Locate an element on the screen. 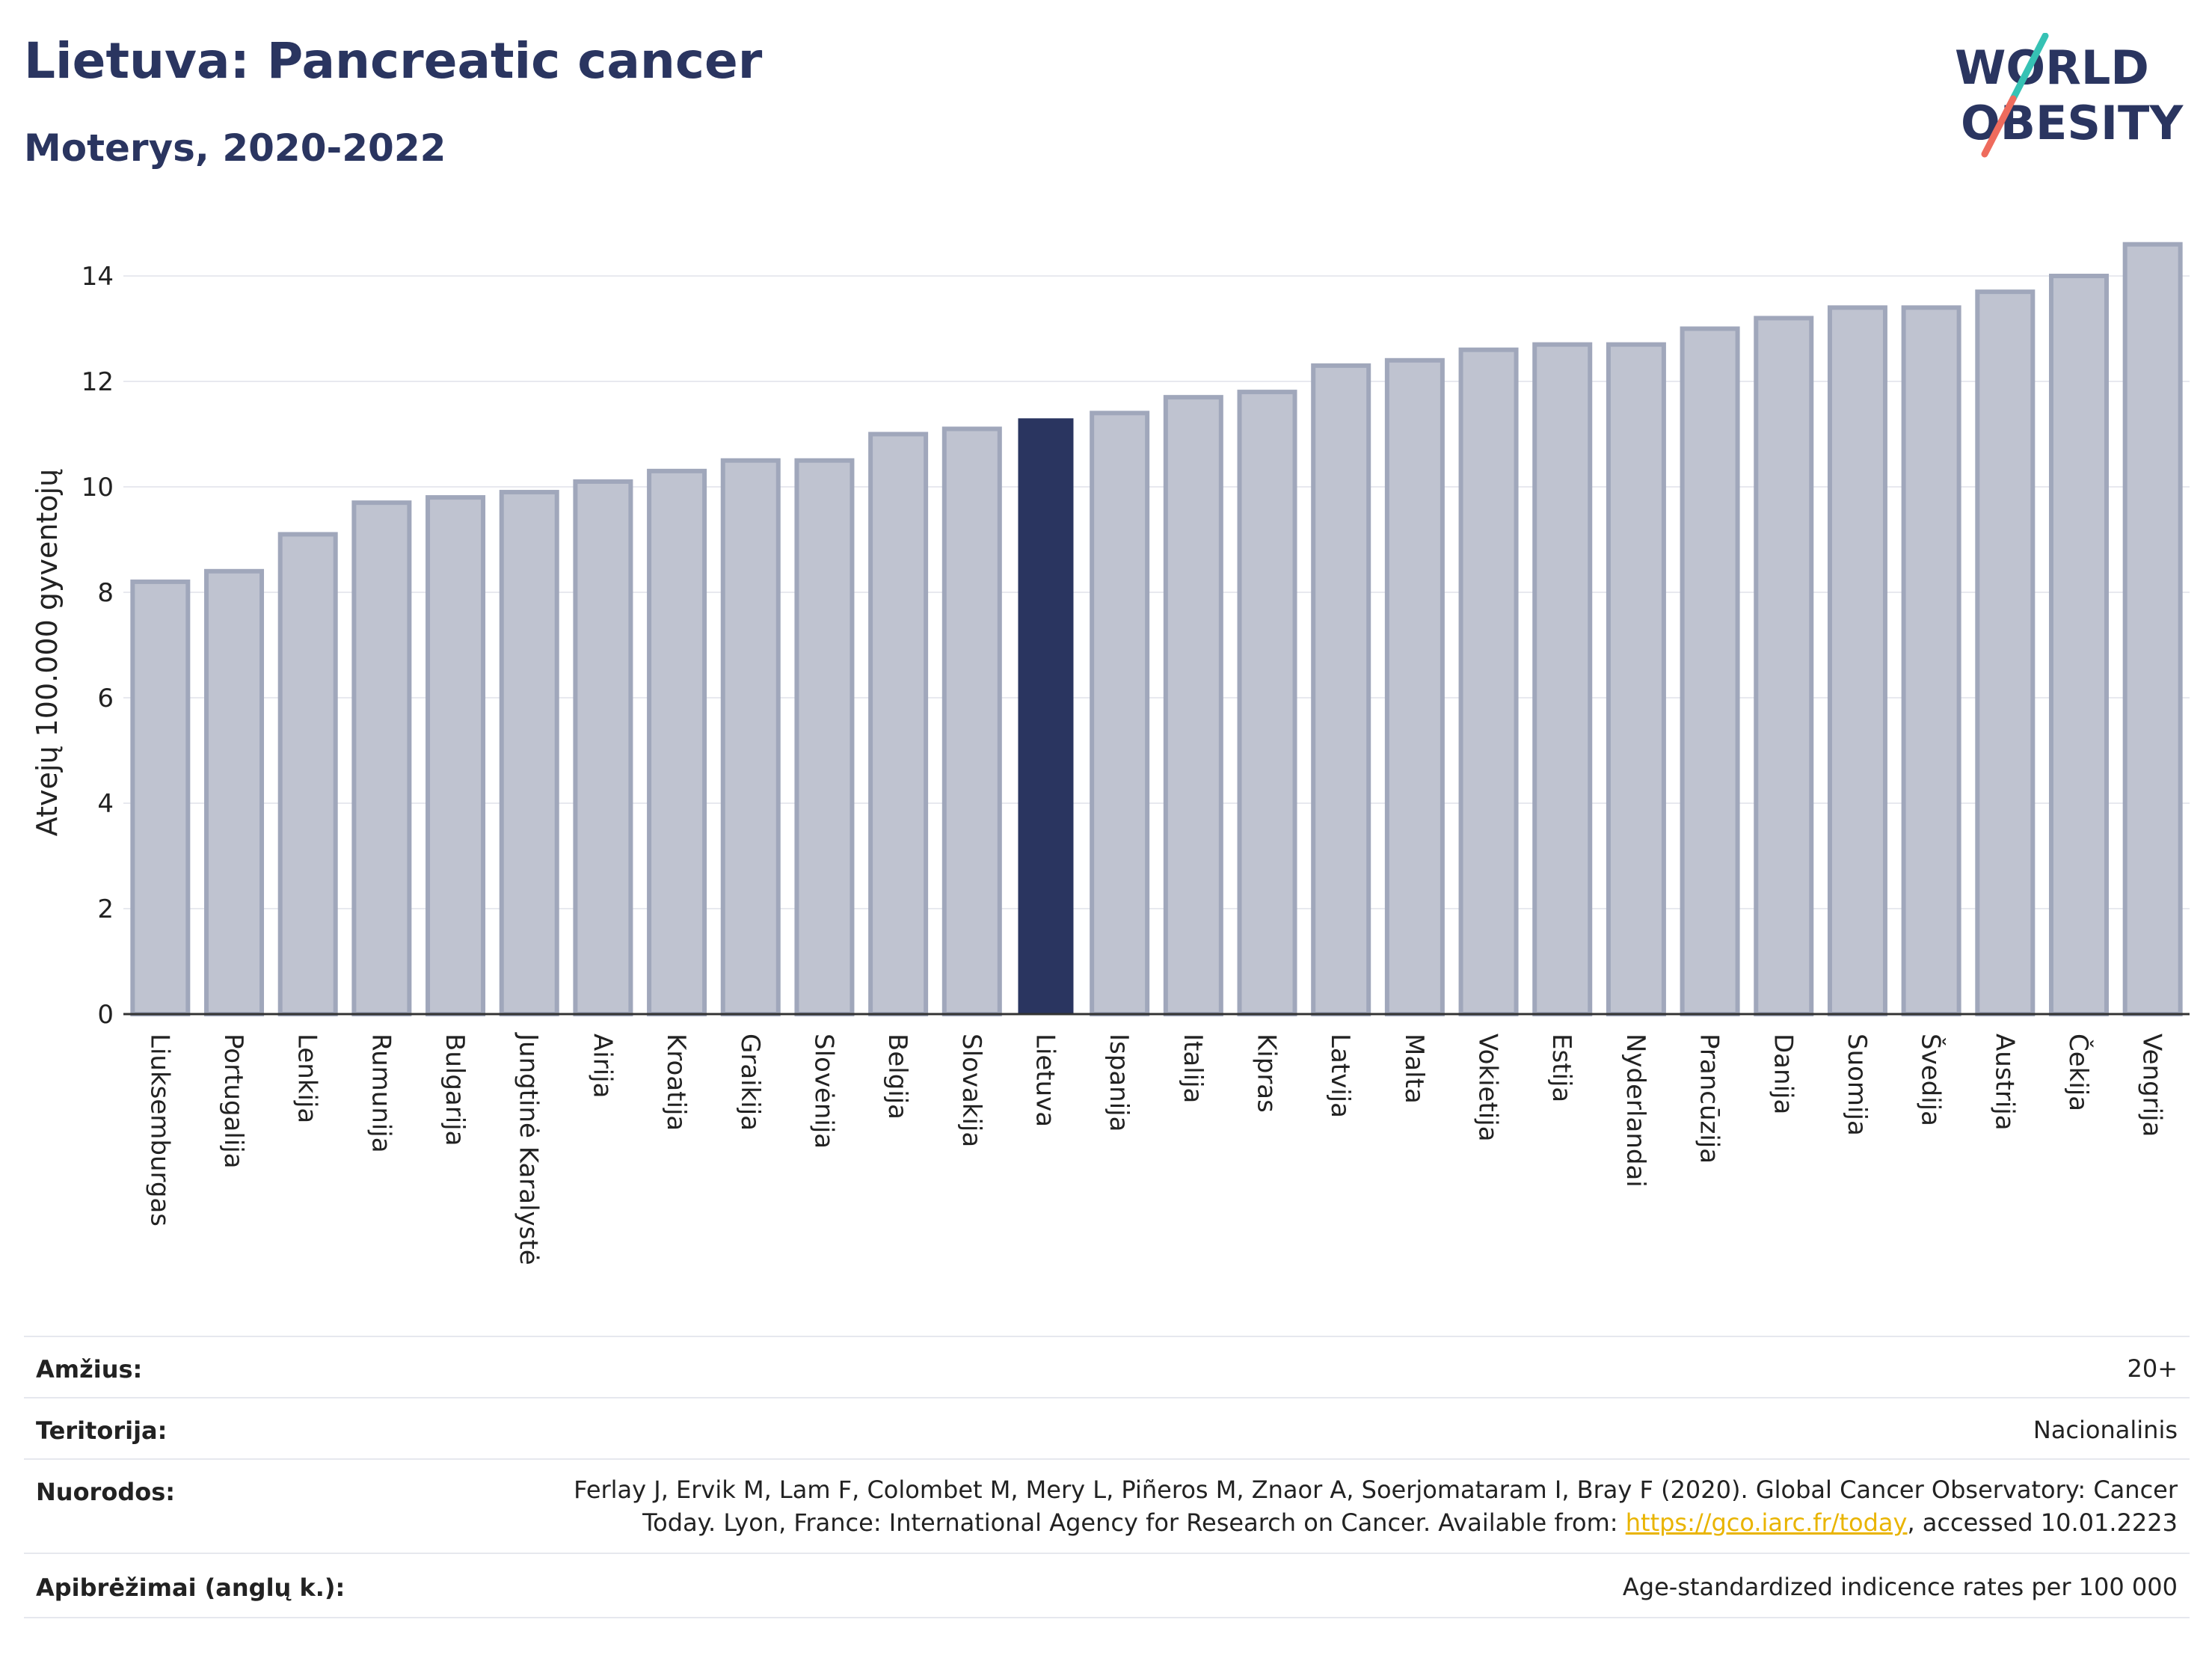  x-tick-label: Slovėnija is located at coordinates (823, 1091).